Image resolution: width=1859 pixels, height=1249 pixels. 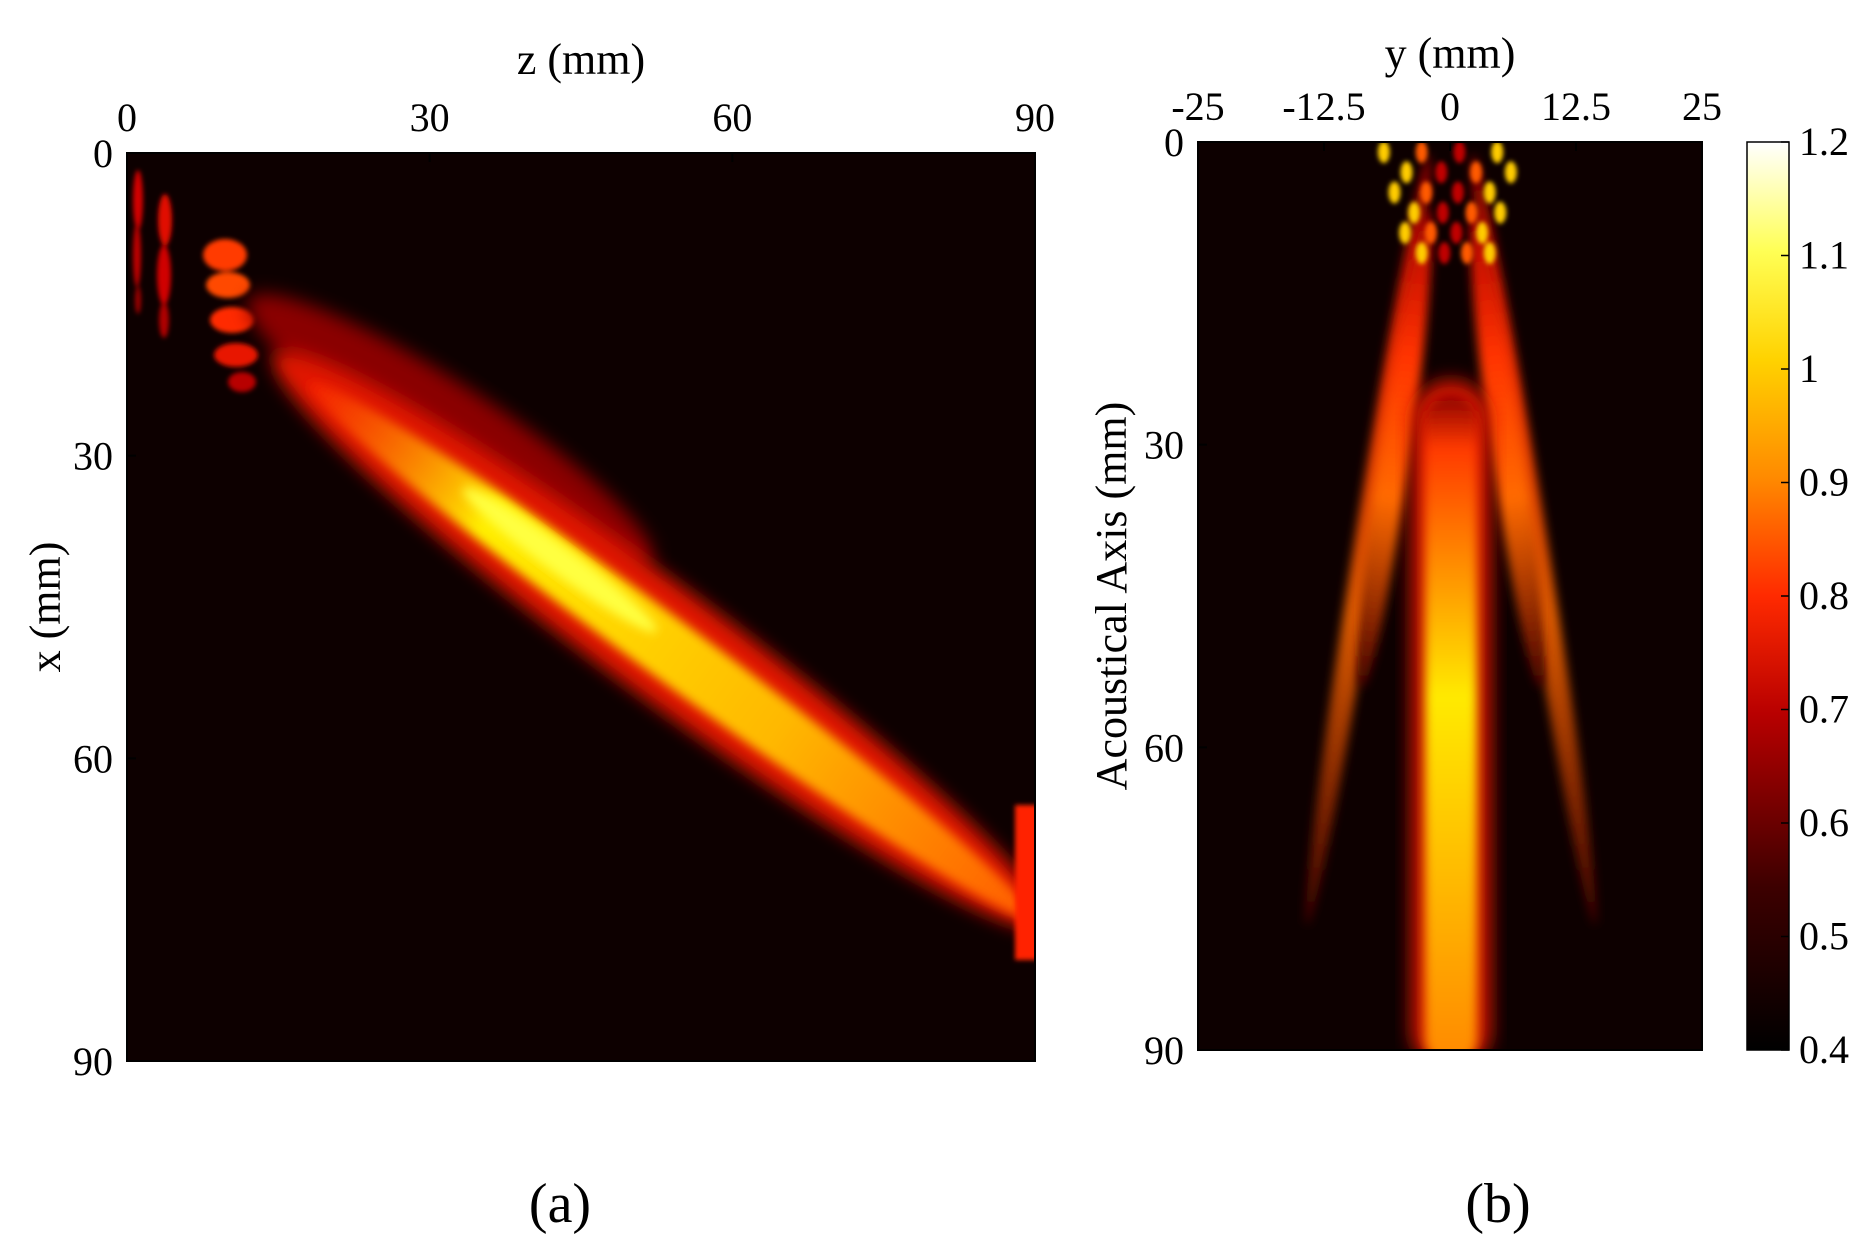 What do you see at coordinates (430, 117) in the screenshot?
I see `x-tick-label: 30` at bounding box center [430, 117].